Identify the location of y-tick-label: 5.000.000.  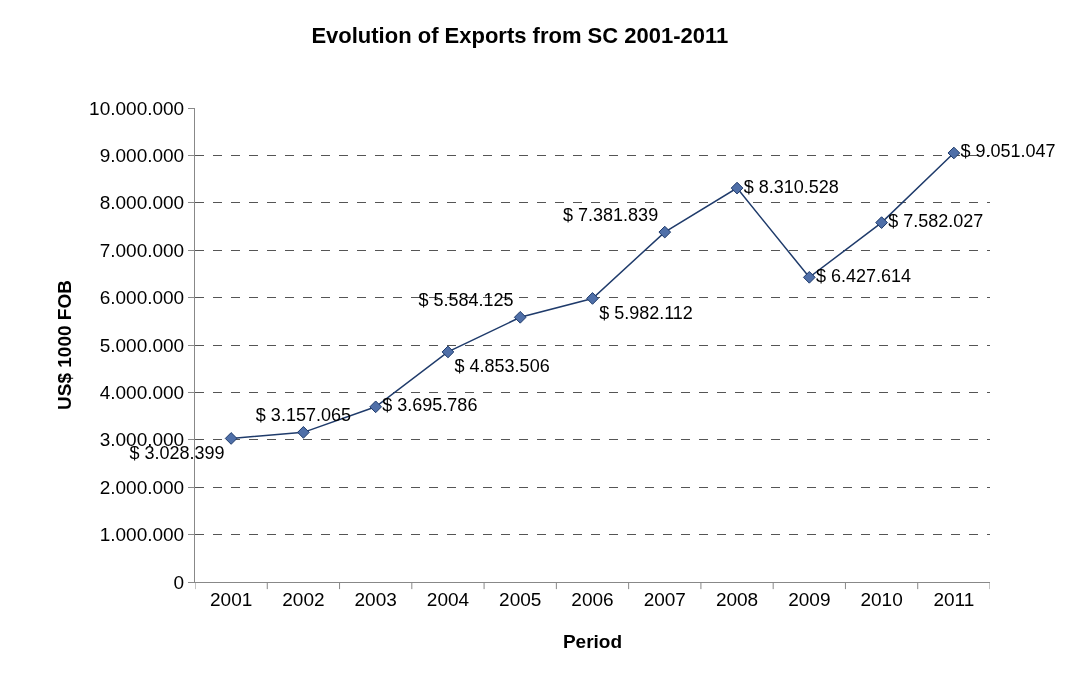
(142, 345).